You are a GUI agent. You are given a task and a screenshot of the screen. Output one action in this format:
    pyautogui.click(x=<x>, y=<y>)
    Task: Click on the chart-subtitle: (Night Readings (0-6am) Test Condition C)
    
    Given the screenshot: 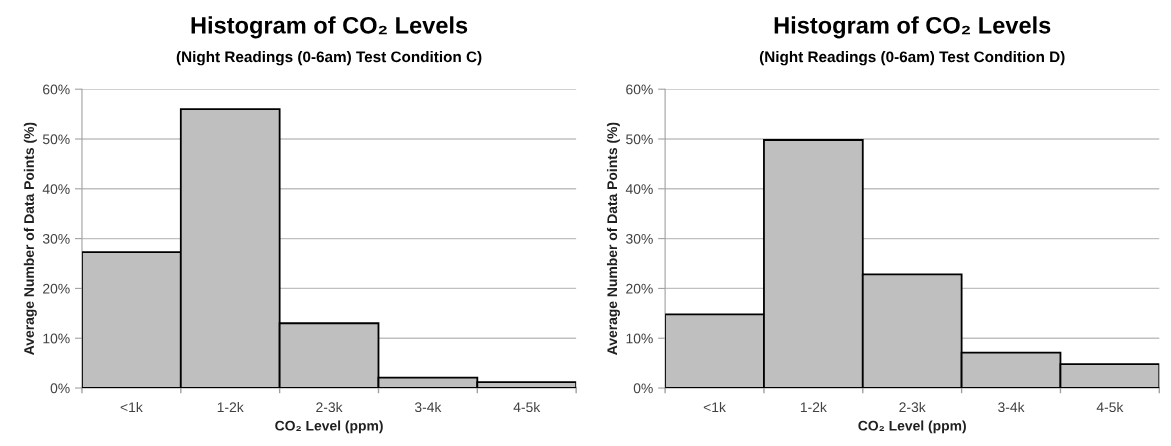 What is the action you would take?
    pyautogui.click(x=329, y=58)
    